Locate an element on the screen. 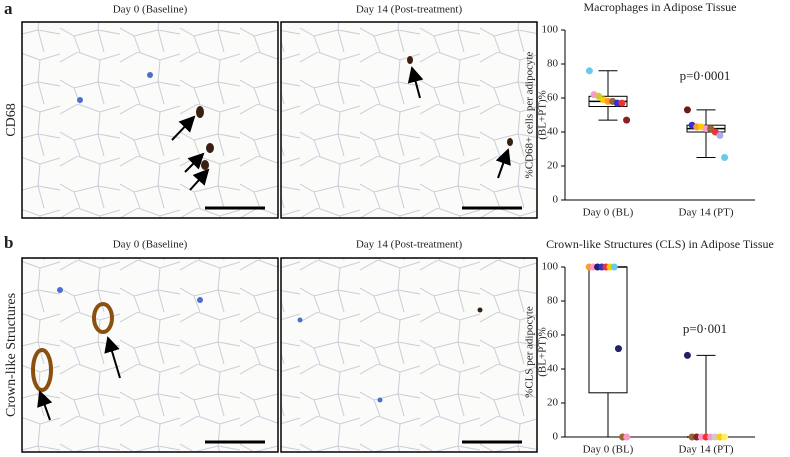 The image size is (790, 457). row-label: Crown-like Structures is located at coordinates (11, 355).